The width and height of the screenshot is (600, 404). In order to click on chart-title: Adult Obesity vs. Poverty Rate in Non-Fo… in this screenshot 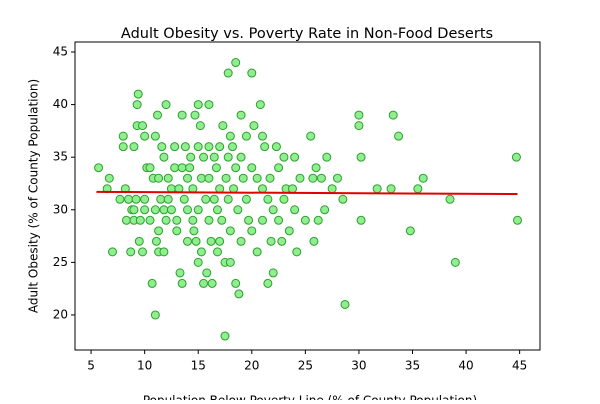, I will do `click(307, 34)`.